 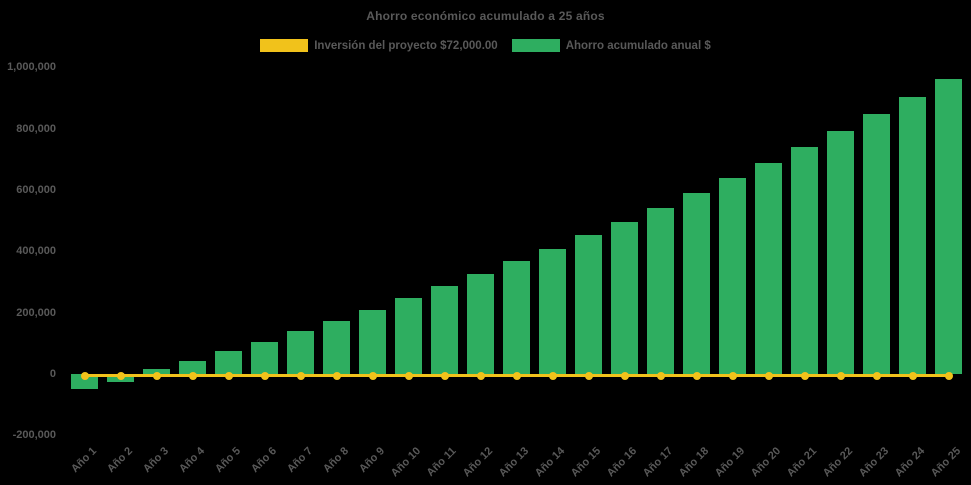 I want to click on chart-title: Ahorro económico acumulado a 25 años, so click(x=485, y=16).